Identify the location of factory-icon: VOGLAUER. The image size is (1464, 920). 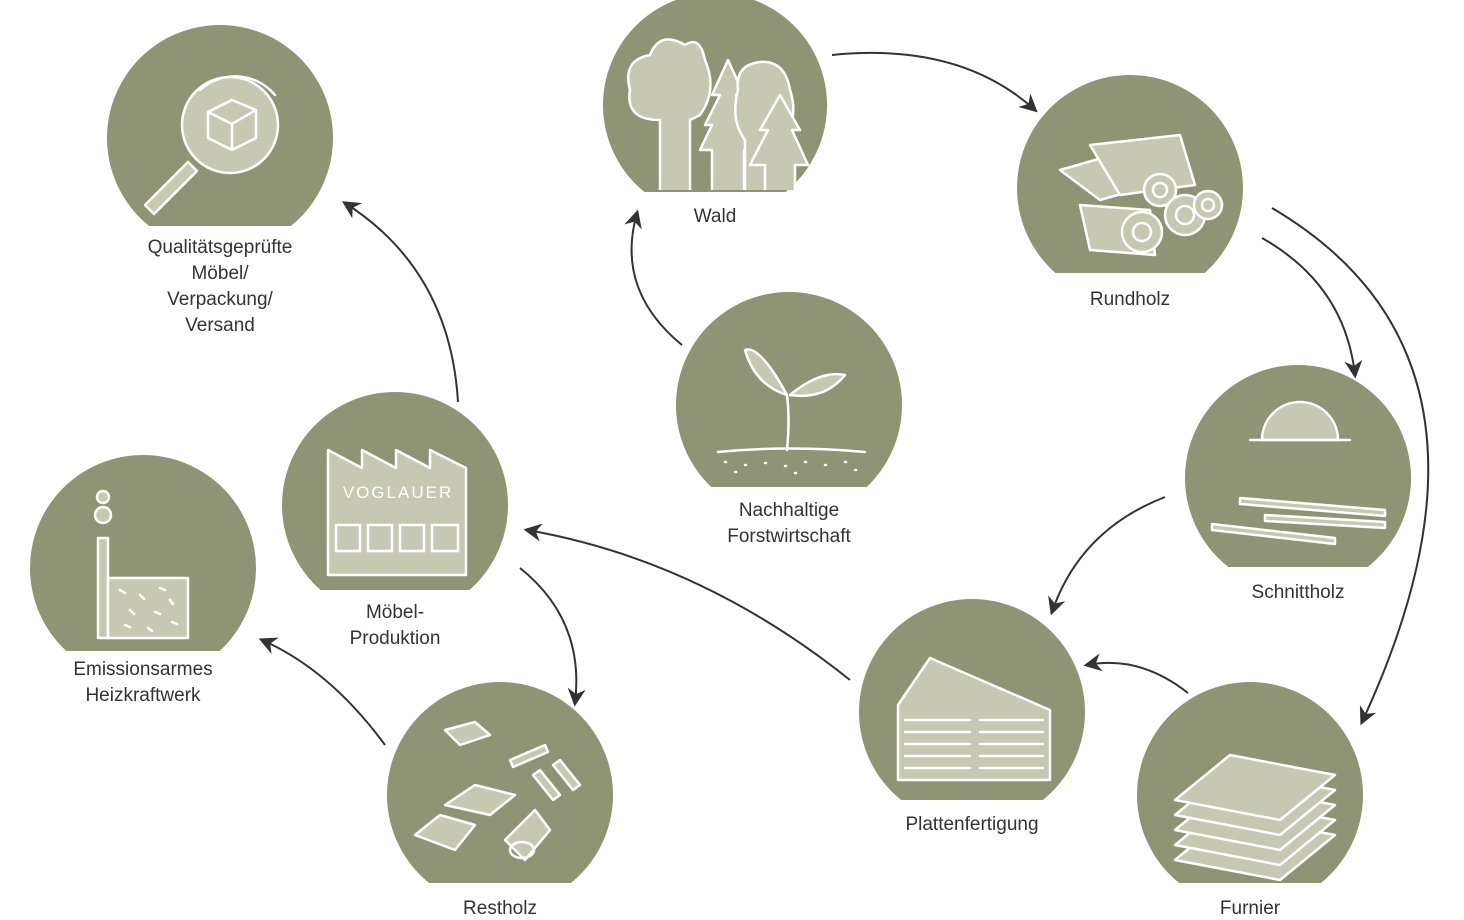
(397, 512).